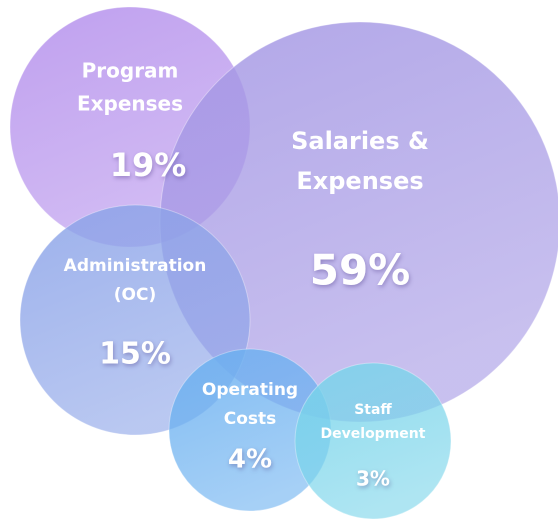 This screenshot has height=522, width=558. I want to click on value-label: 19%, so click(148, 165).